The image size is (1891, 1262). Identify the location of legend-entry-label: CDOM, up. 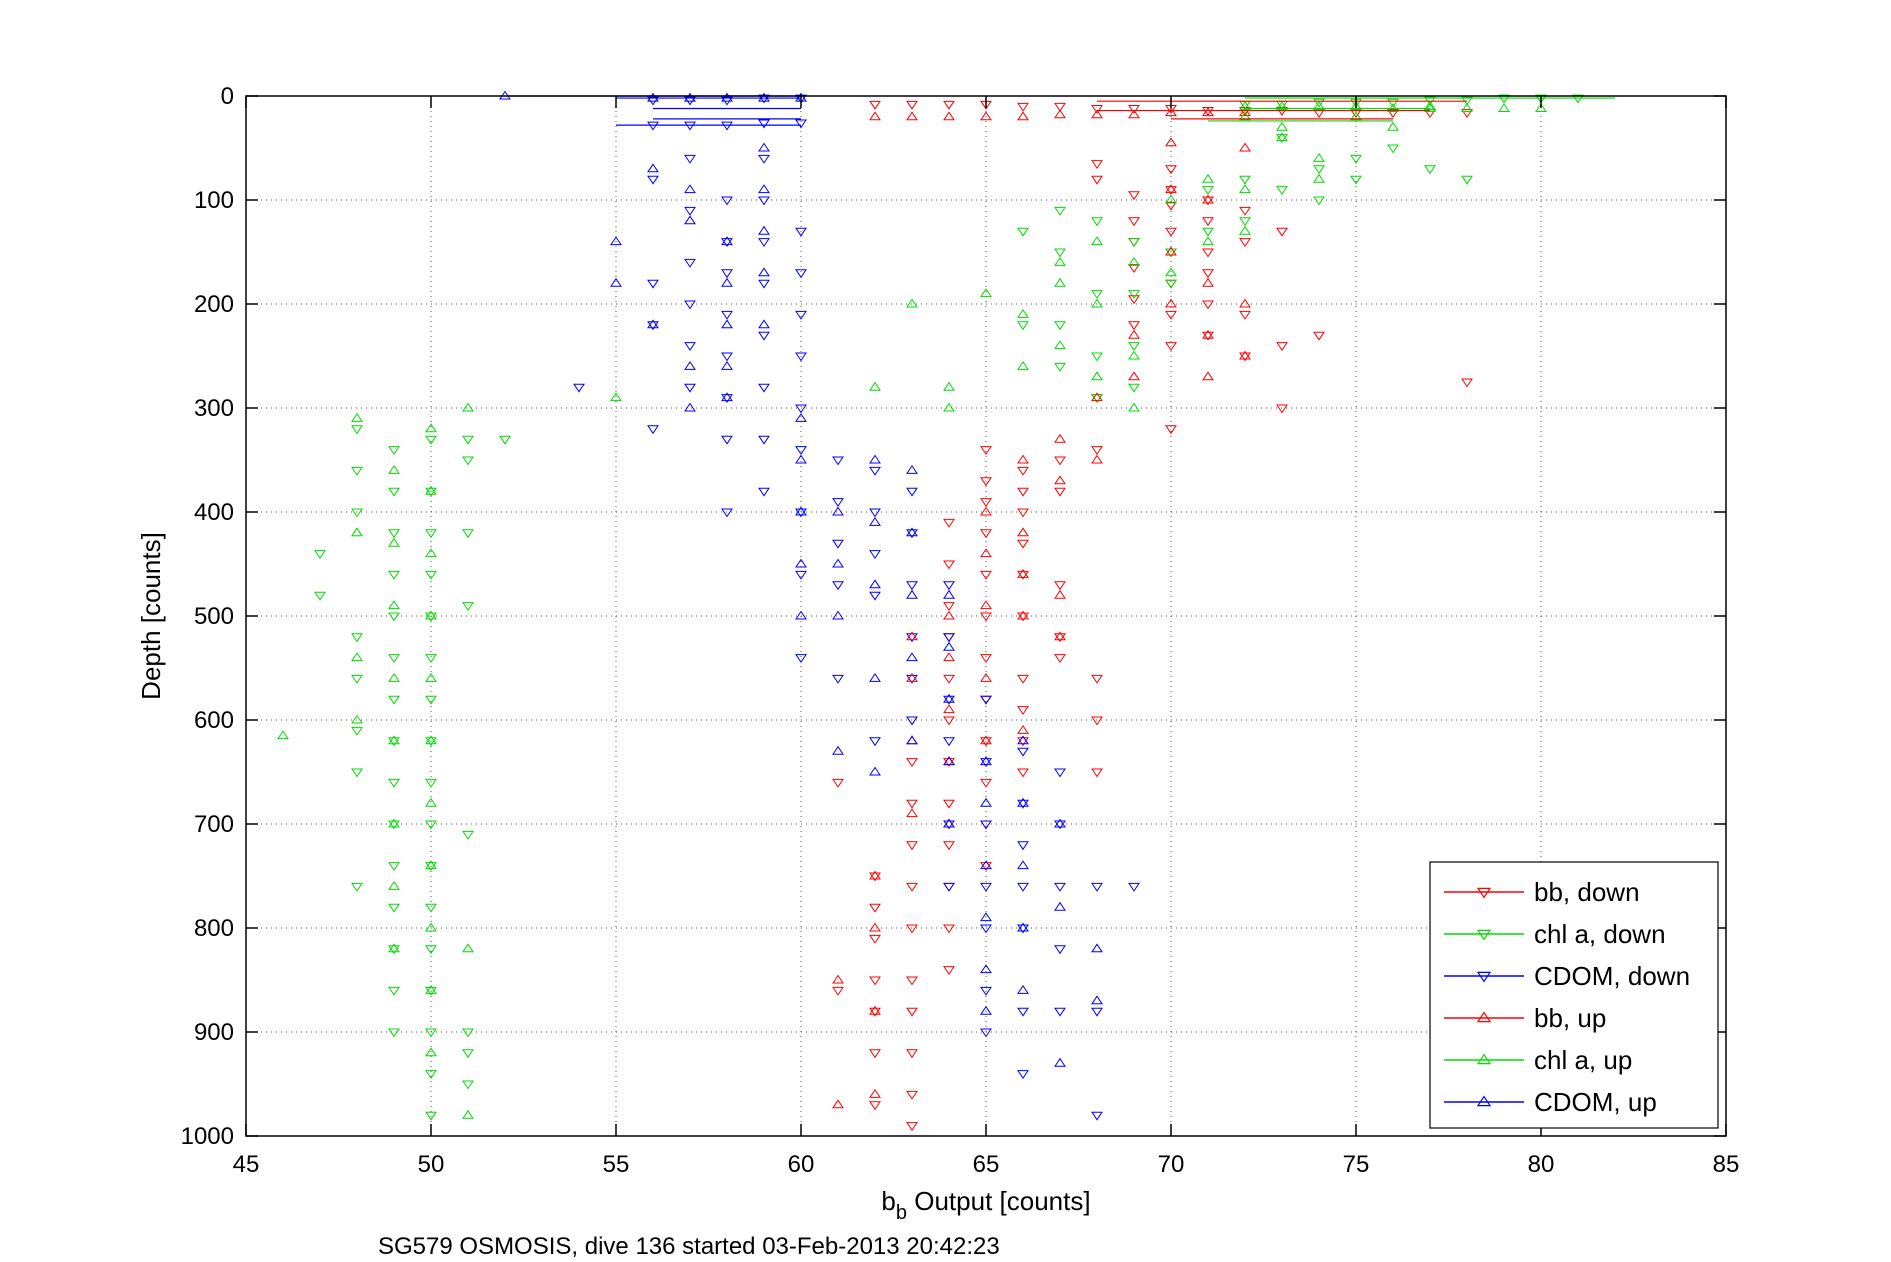
(1595, 1102).